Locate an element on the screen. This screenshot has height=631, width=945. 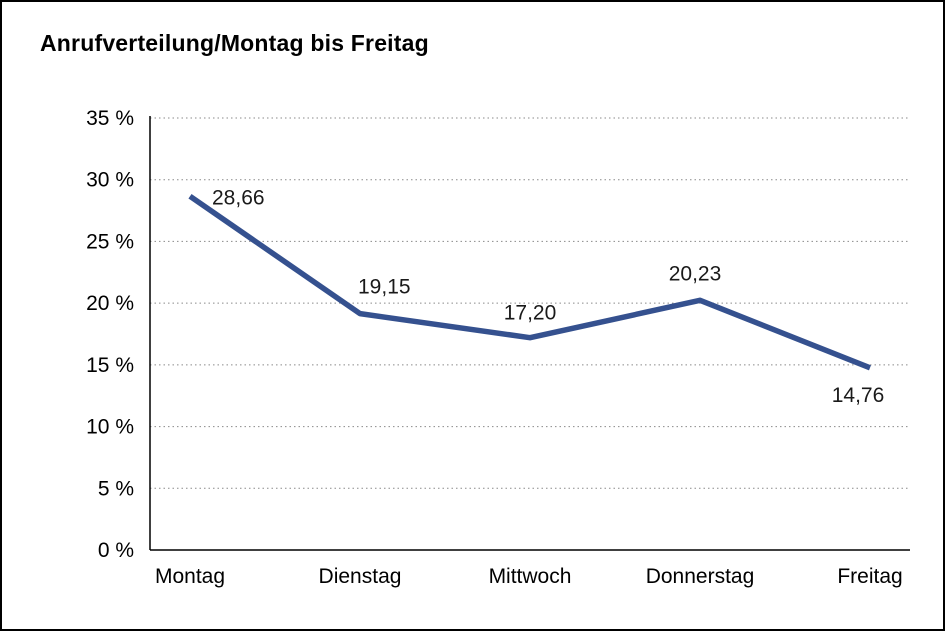
x-axis-category-label: Mittwoch is located at coordinates (530, 576).